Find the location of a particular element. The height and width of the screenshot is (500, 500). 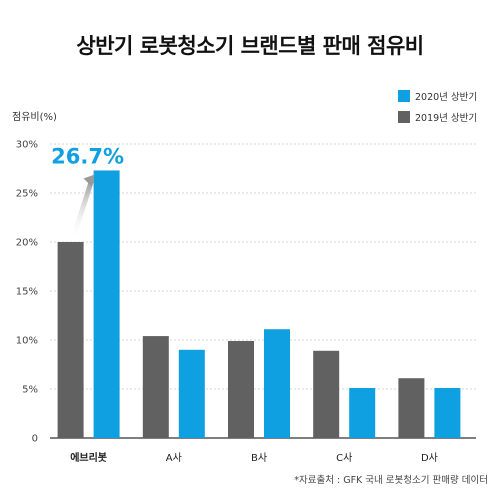

legend: 2020년 상반기 2019년 상반기 is located at coordinates (437, 111).